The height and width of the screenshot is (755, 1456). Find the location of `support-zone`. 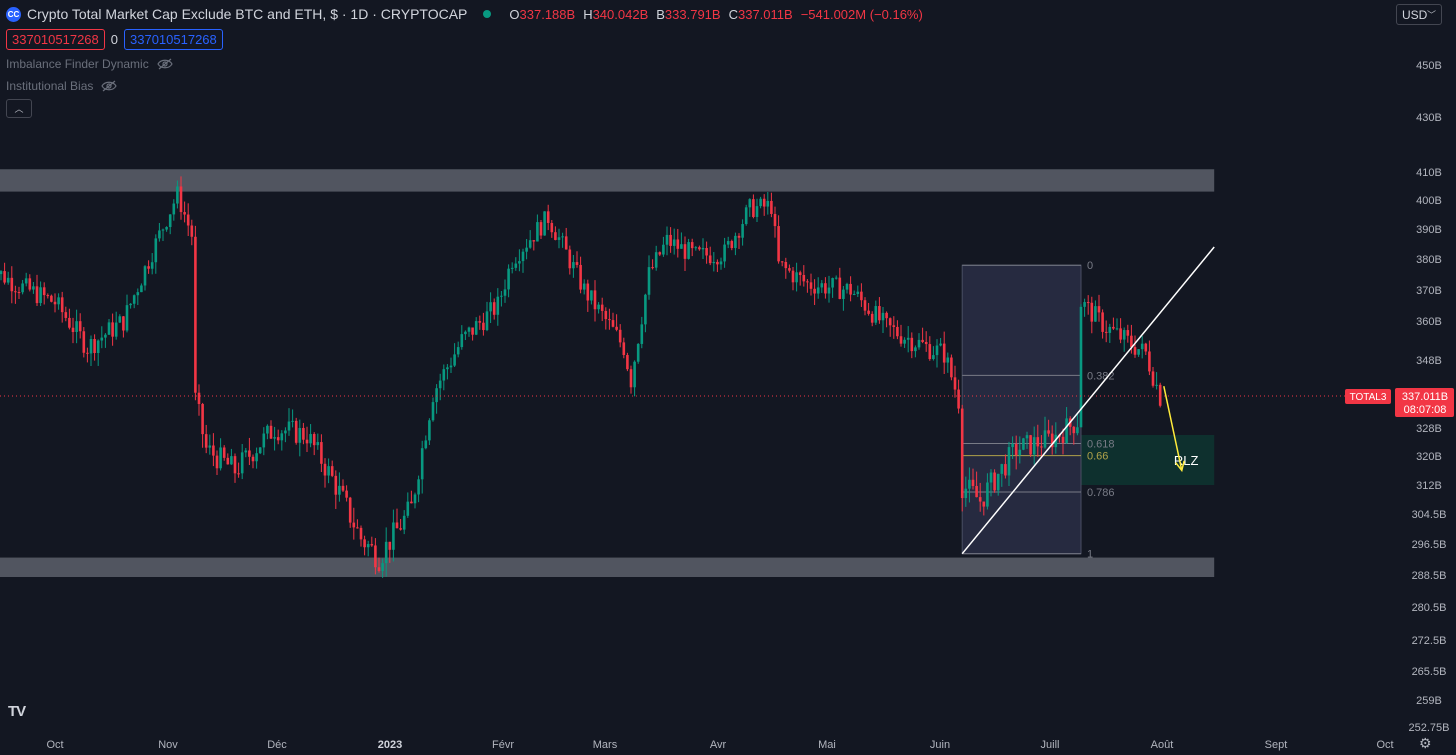

support-zone is located at coordinates (607, 567).